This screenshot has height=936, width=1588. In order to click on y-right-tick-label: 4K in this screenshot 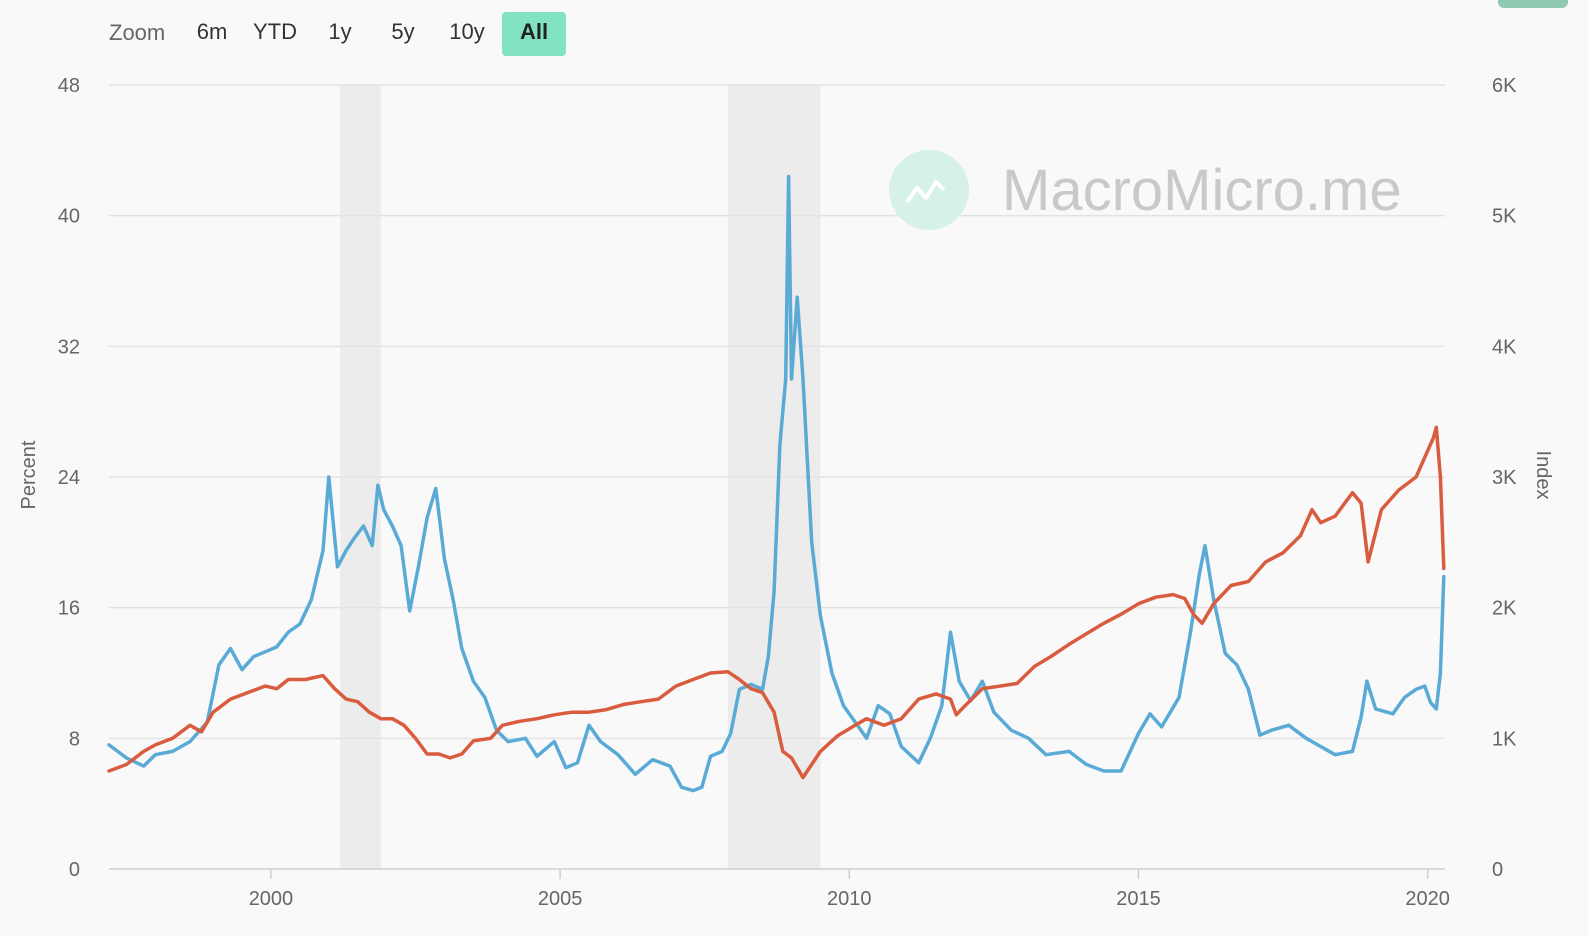, I will do `click(1504, 347)`.